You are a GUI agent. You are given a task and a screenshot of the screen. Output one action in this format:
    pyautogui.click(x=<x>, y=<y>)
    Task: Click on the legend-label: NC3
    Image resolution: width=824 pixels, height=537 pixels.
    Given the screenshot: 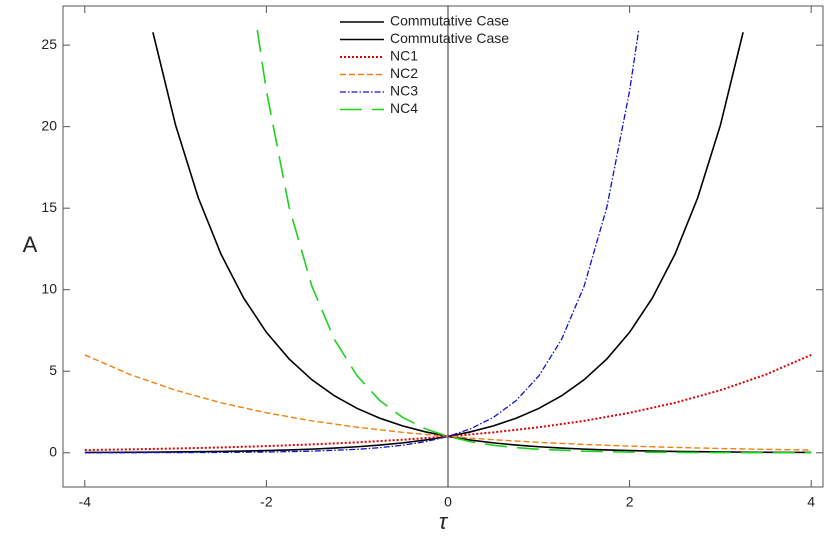 What is the action you would take?
    pyautogui.click(x=404, y=91)
    